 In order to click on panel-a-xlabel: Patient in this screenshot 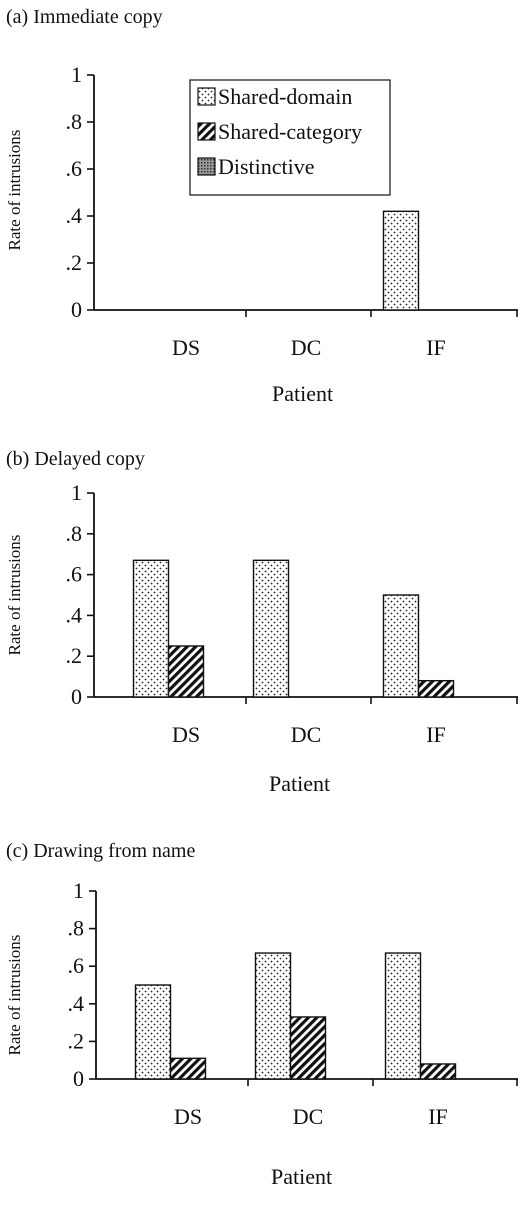, I will do `click(303, 393)`.